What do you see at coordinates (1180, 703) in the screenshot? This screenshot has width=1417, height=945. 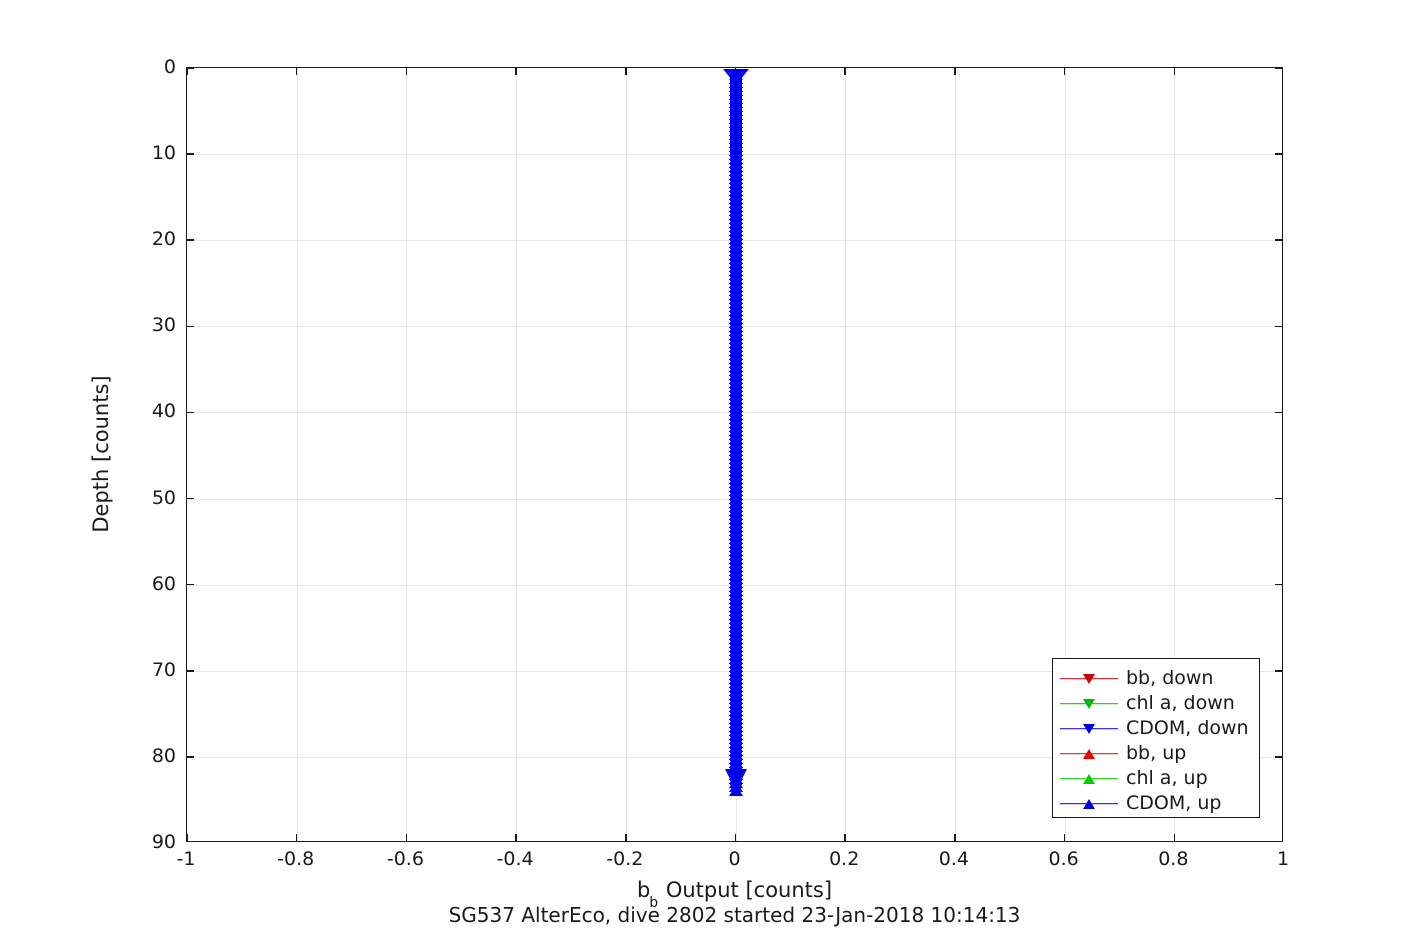 I see `legend-label: chl a, down` at bounding box center [1180, 703].